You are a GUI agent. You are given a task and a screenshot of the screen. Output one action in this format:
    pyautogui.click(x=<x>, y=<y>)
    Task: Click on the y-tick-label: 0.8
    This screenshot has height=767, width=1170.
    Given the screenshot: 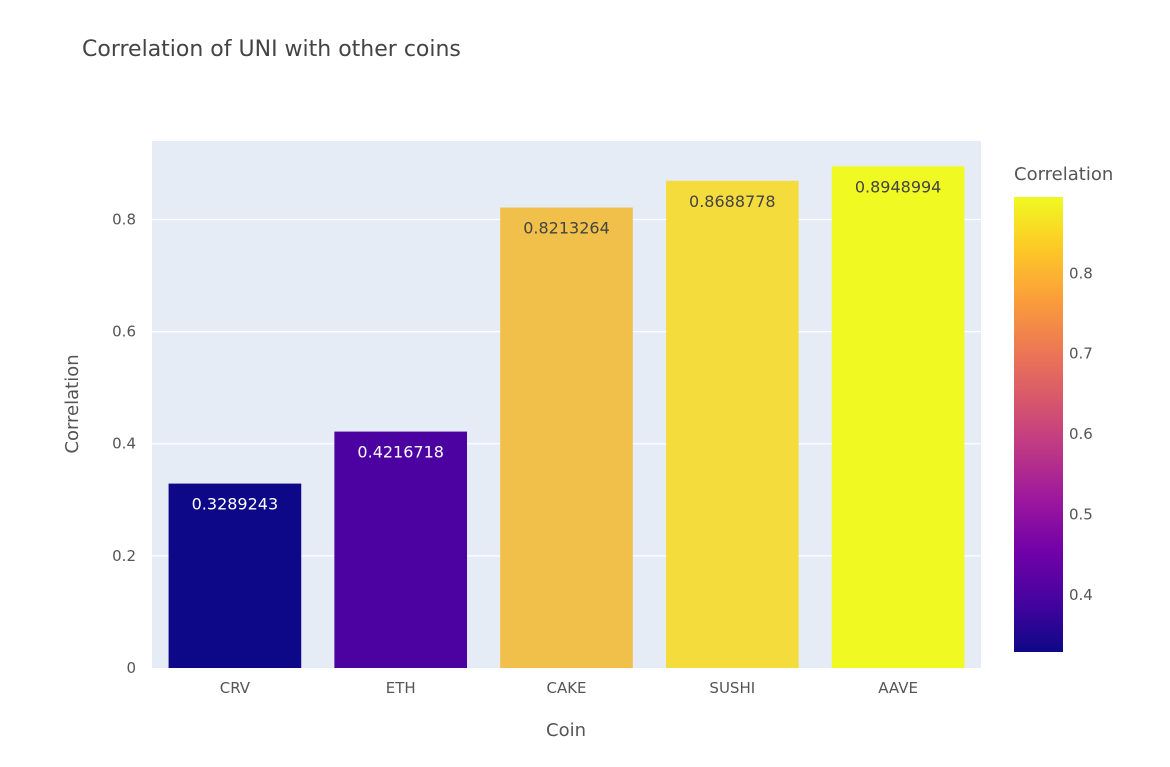 What is the action you would take?
    pyautogui.click(x=124, y=219)
    